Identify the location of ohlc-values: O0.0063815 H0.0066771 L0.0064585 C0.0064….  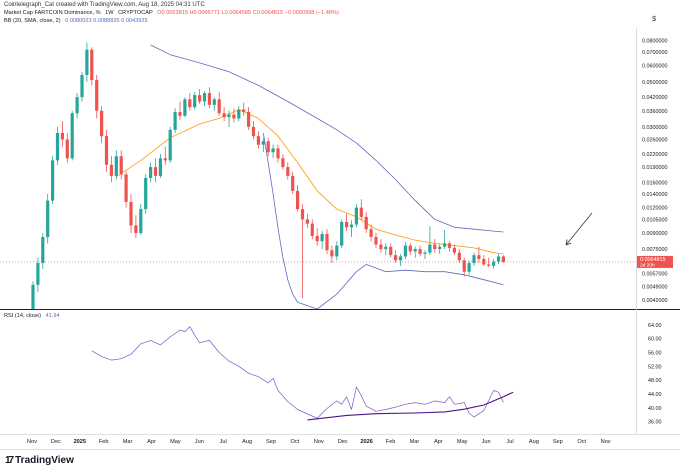
(248, 13).